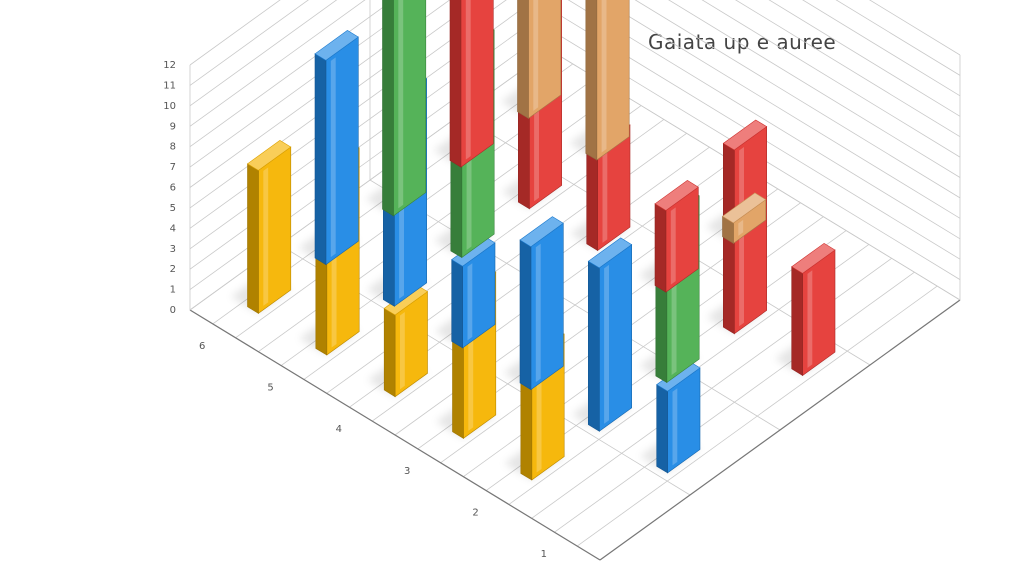 Image resolution: width=1024 pixels, height=575 pixels. What do you see at coordinates (407, 471) in the screenshot?
I see `x-tick-label: 3` at bounding box center [407, 471].